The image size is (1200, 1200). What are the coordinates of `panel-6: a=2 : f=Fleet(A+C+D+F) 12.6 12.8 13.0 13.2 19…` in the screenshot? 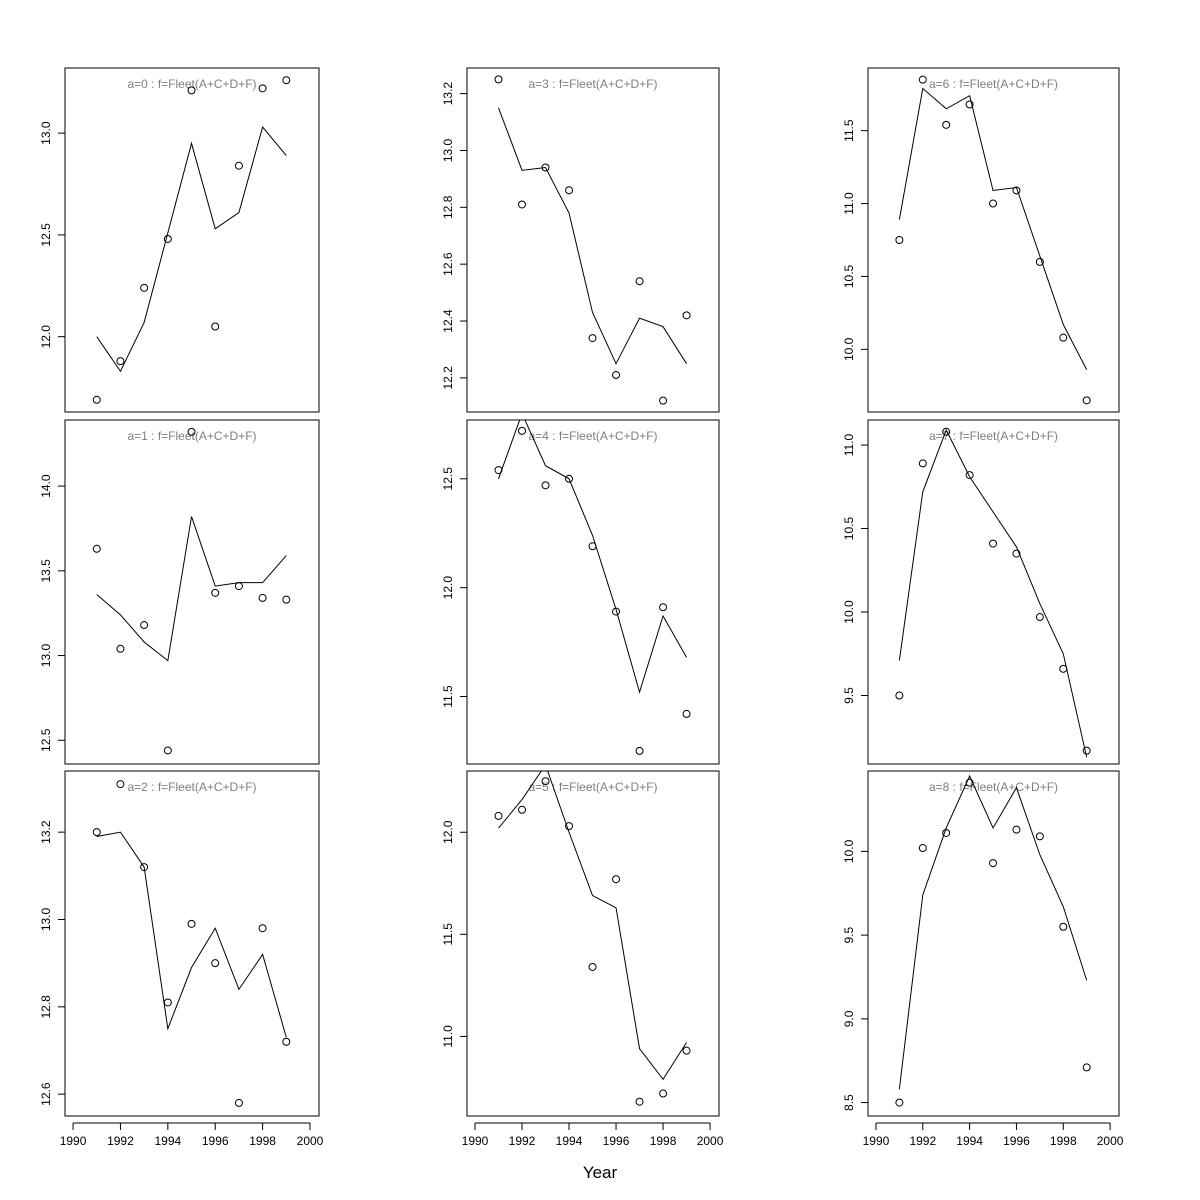 It's located at (181, 959).